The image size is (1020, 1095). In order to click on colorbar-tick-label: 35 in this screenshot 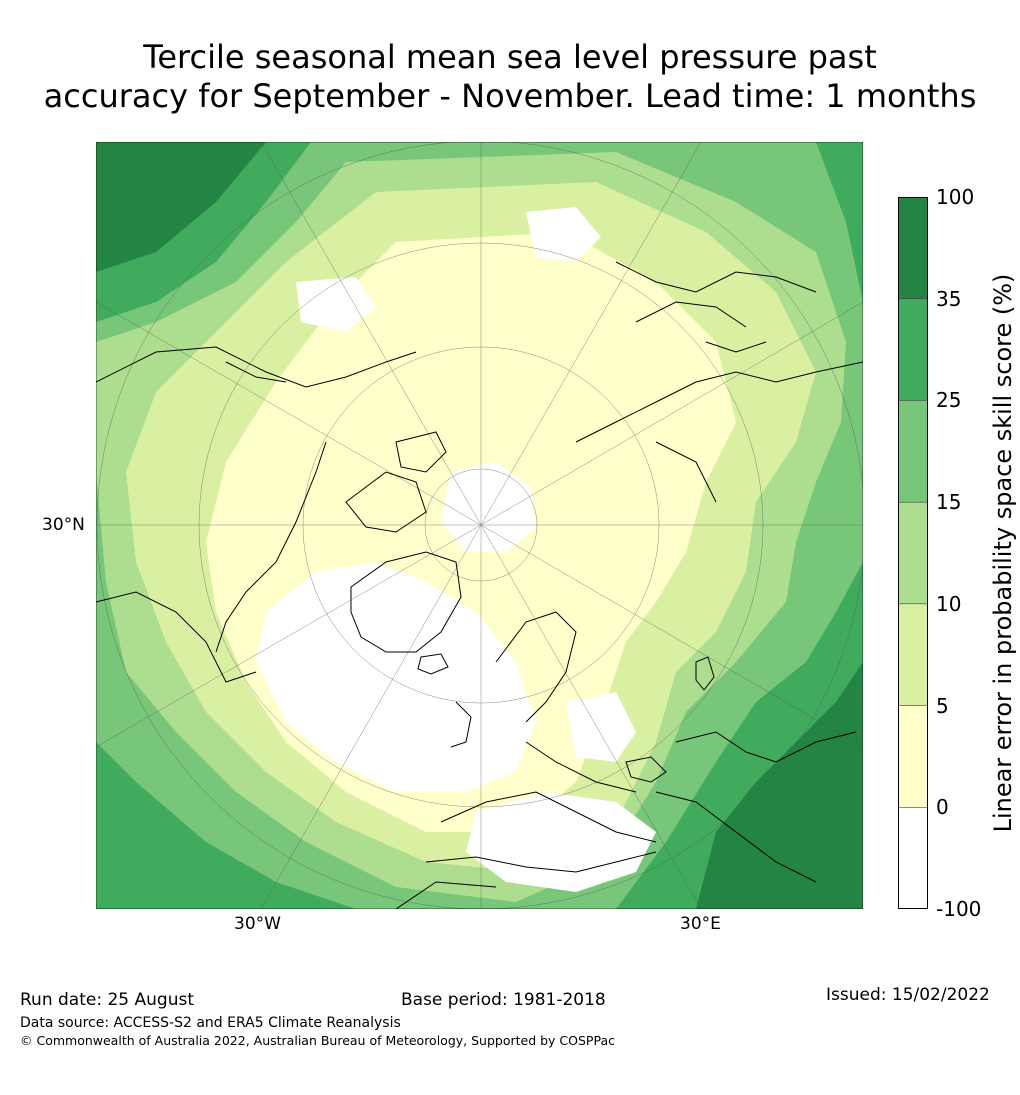, I will do `click(949, 298)`.